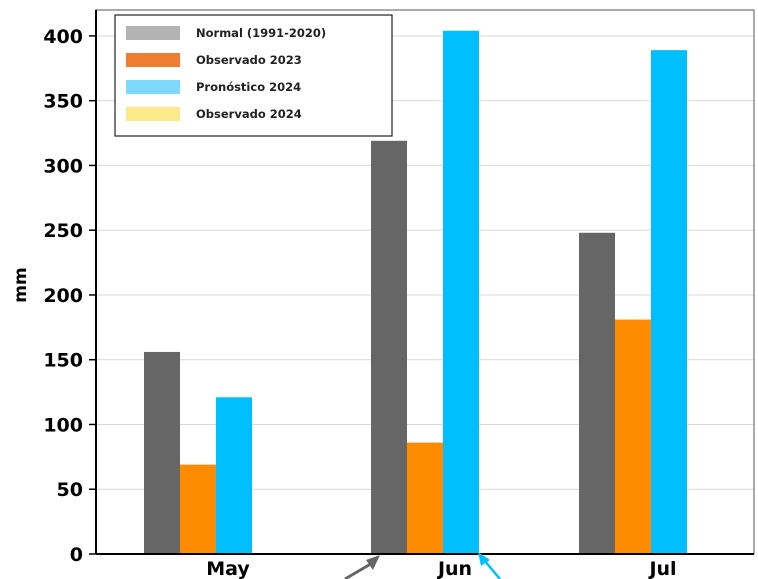  I want to click on bar-observado-2023-jun, so click(425, 498).